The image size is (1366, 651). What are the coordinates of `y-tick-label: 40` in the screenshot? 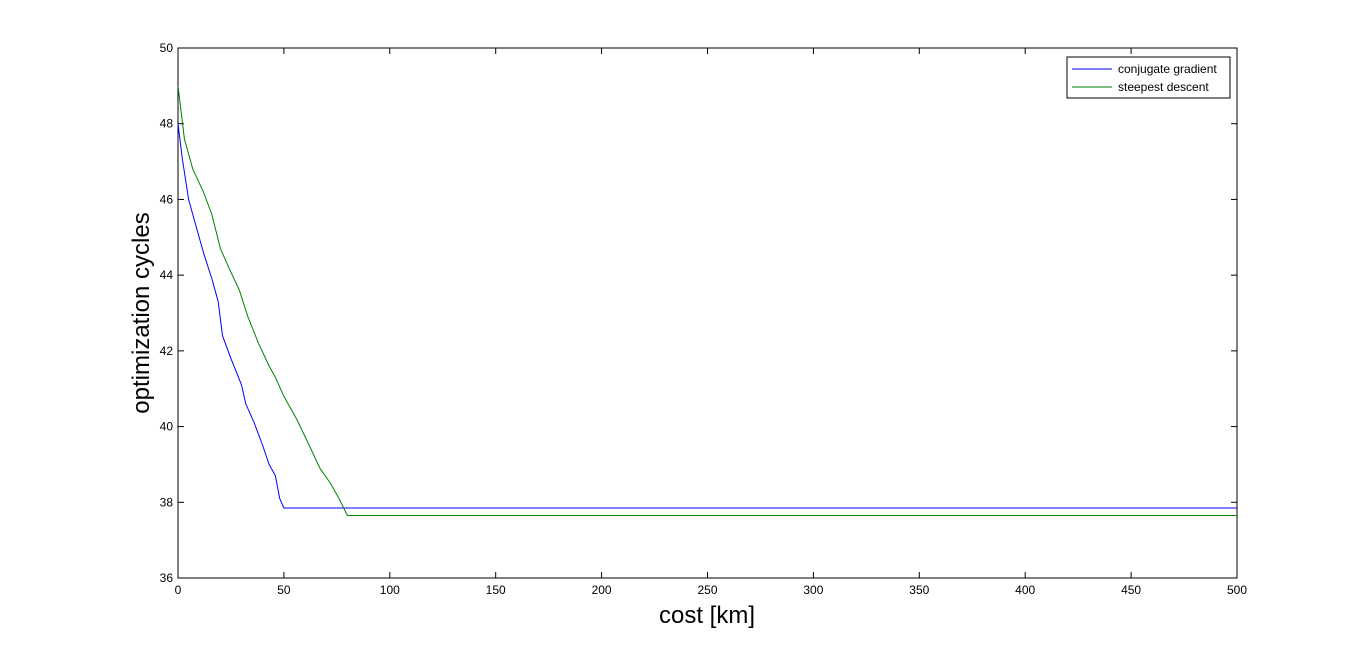 It's located at (167, 427).